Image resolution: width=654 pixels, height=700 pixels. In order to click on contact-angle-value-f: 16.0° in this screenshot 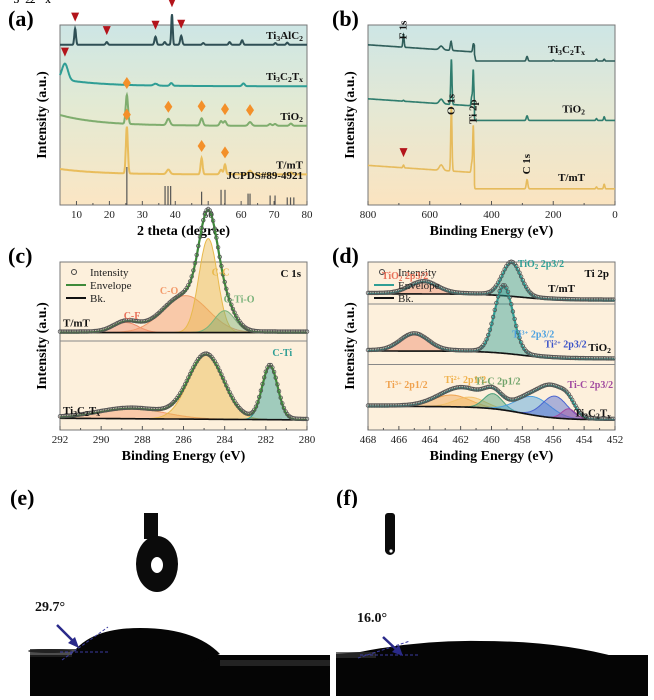, I will do `click(372, 618)`.